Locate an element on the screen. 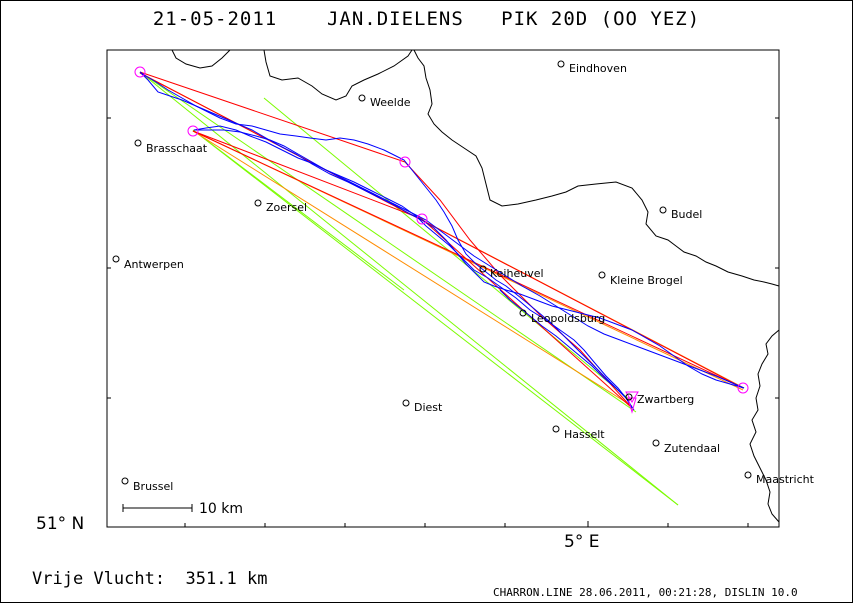 This screenshot has height=603, width=853. svg-text: Zoersel is located at coordinates (286, 207).